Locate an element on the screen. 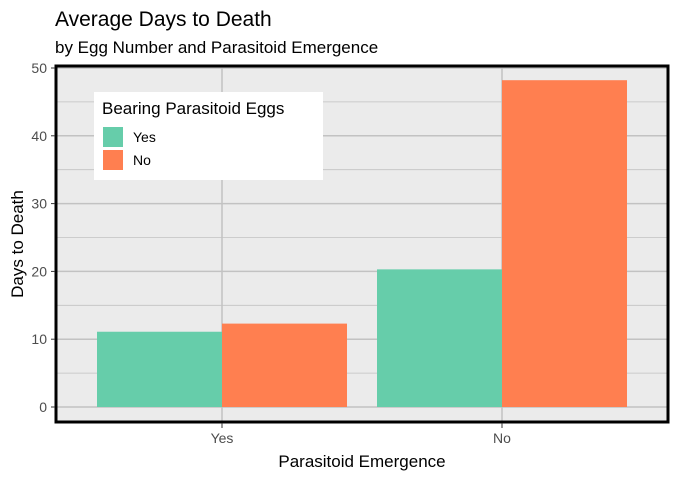  y-tick-label: 20 is located at coordinates (39, 271).